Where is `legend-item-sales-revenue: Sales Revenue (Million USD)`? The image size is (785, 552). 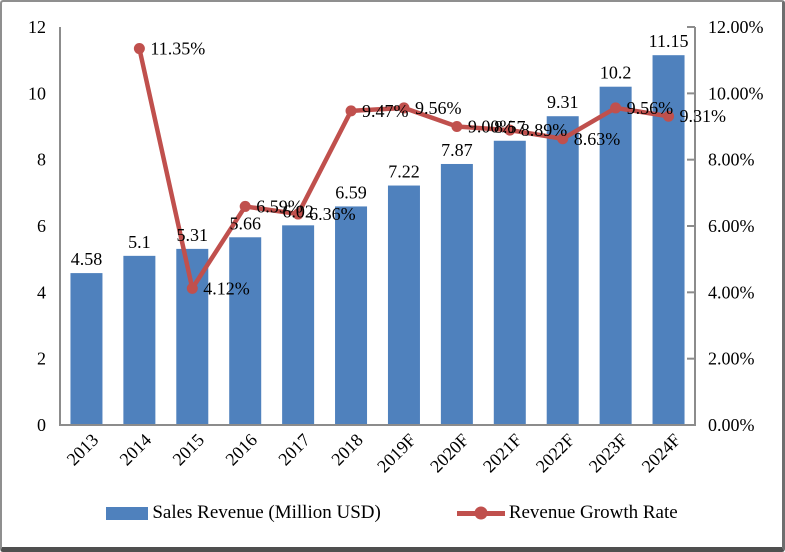 legend-item-sales-revenue: Sales Revenue (Million USD) is located at coordinates (243, 513).